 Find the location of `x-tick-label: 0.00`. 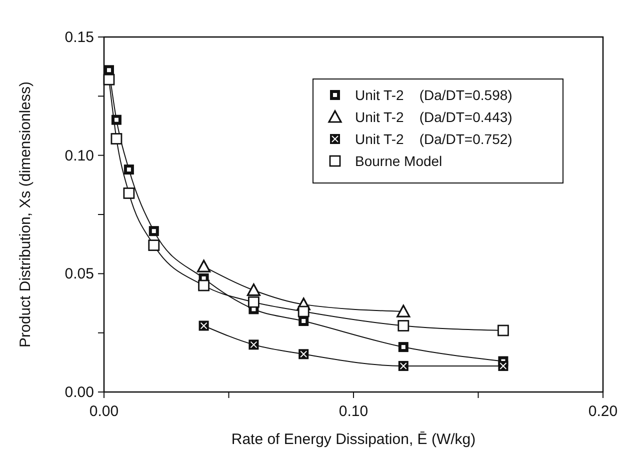

x-tick-label: 0.00 is located at coordinates (104, 411).